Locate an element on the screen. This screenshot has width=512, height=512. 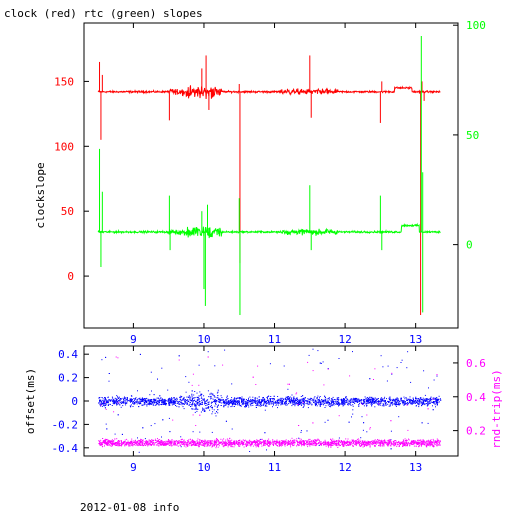
top-y2tick-label: 50 is located at coordinates (472, 135).